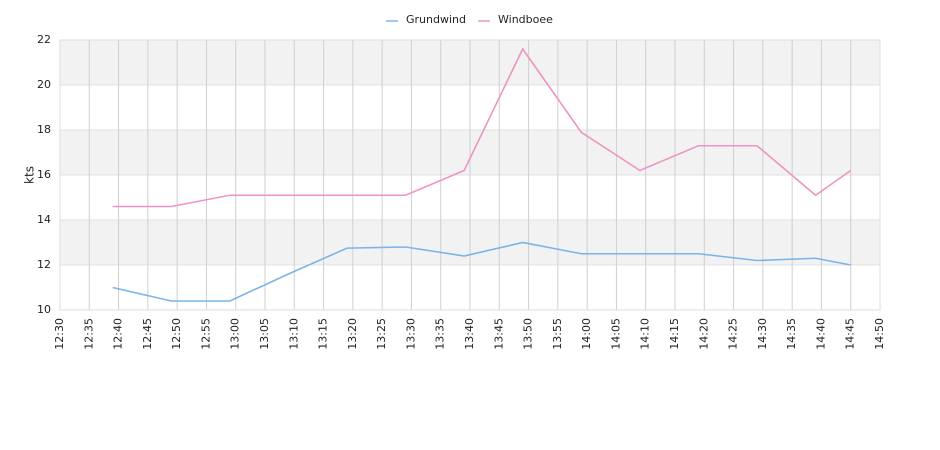 The image size is (940, 450). What do you see at coordinates (645, 334) in the screenshot?
I see `x-tick-label: 14:10` at bounding box center [645, 334].